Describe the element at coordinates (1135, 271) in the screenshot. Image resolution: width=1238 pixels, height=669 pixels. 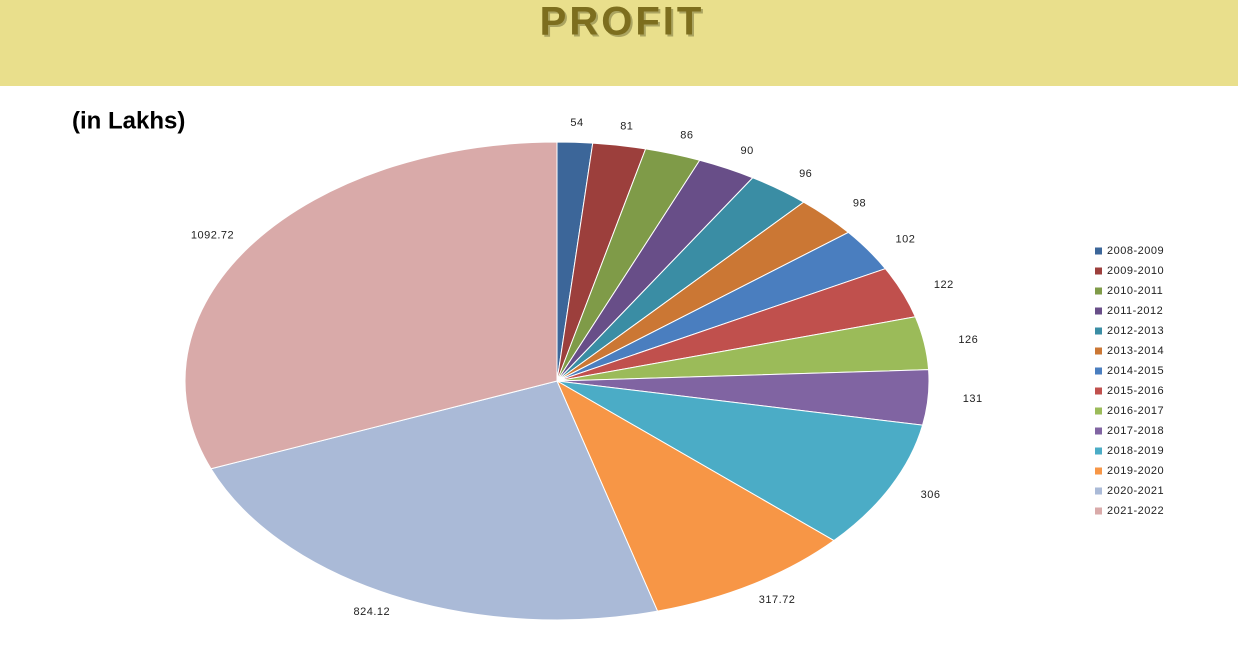
I see `legend-label: 2009-2010` at that location.